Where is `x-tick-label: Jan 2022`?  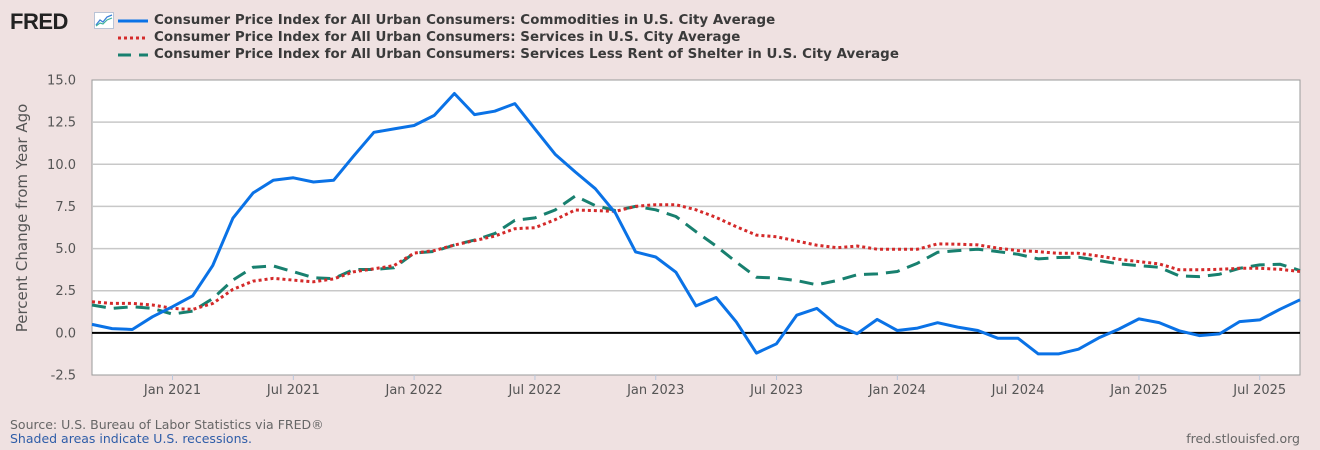
x-tick-label: Jan 2022 is located at coordinates (414, 390).